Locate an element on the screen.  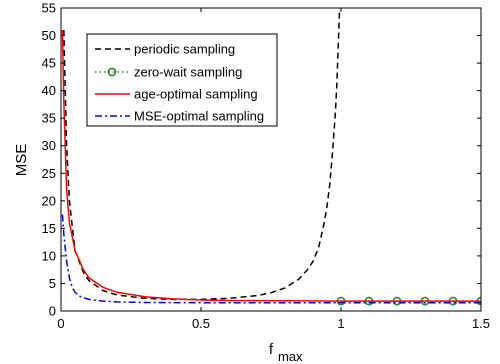
x-tick-label: 1.5 is located at coordinates (481, 323).